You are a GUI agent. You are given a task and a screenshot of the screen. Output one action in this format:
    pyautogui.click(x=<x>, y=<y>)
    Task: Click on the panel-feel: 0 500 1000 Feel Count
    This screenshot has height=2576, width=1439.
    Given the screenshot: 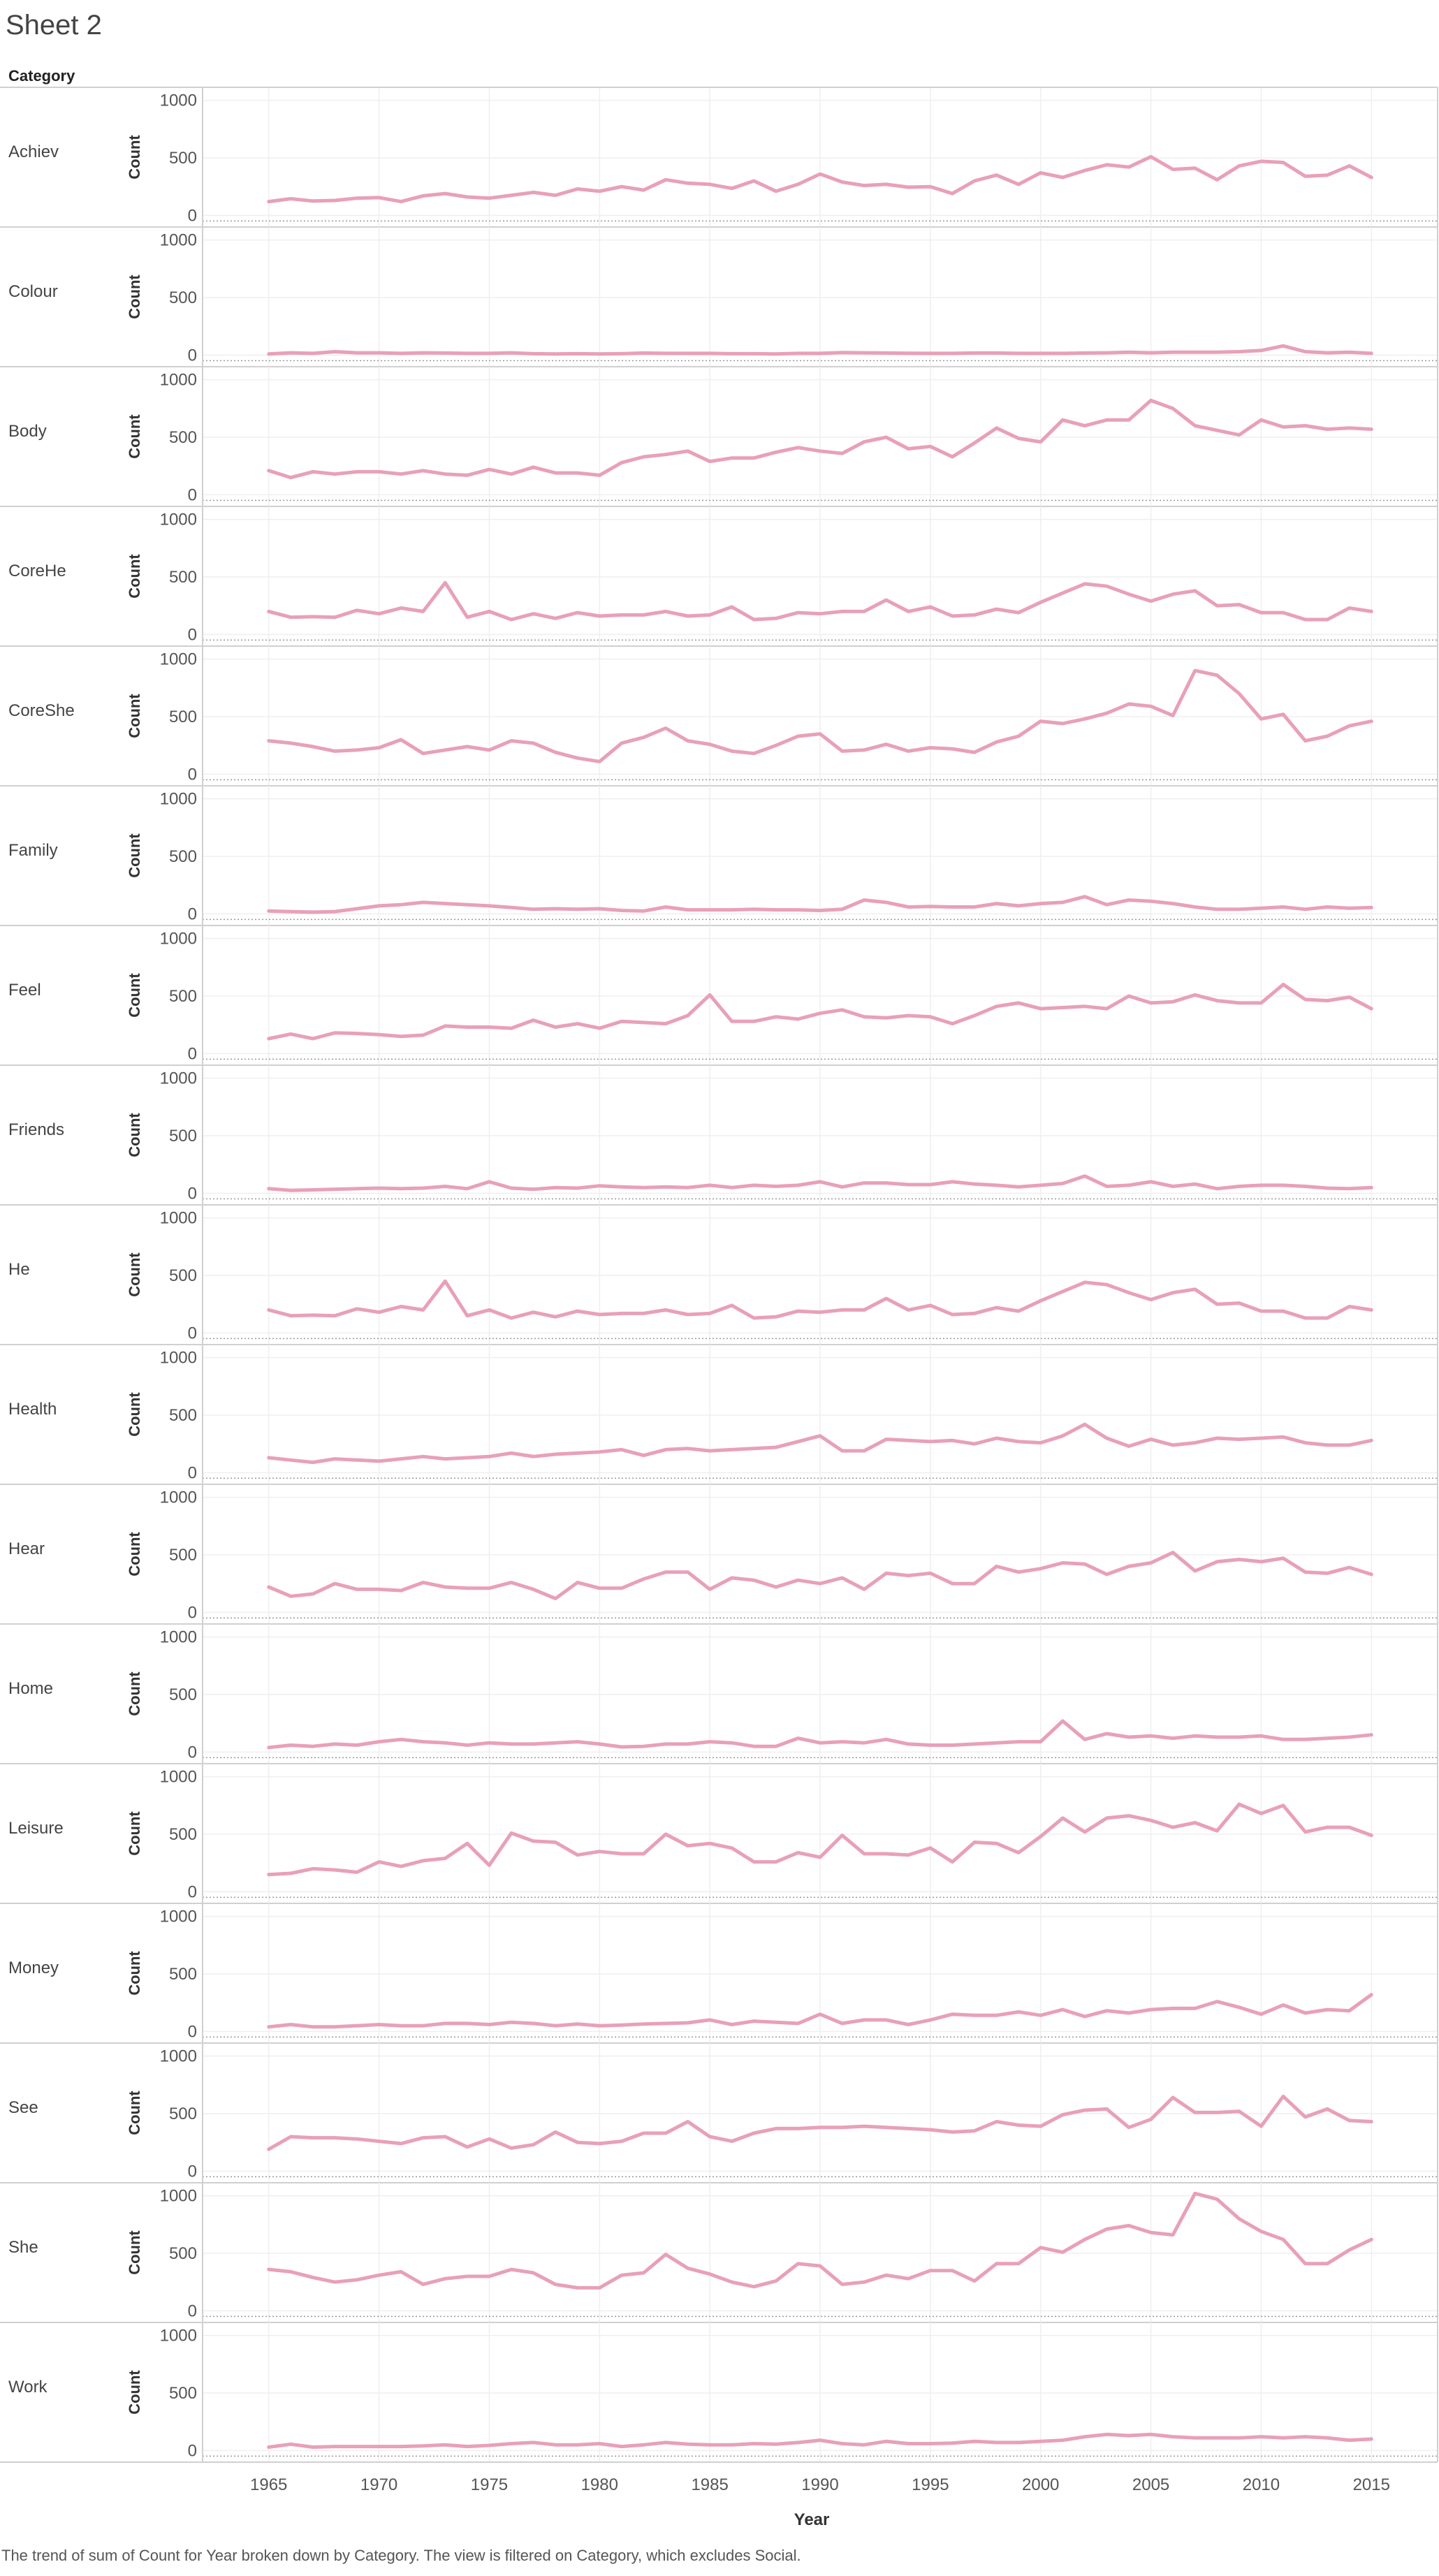 What is the action you would take?
    pyautogui.click(x=719, y=995)
    